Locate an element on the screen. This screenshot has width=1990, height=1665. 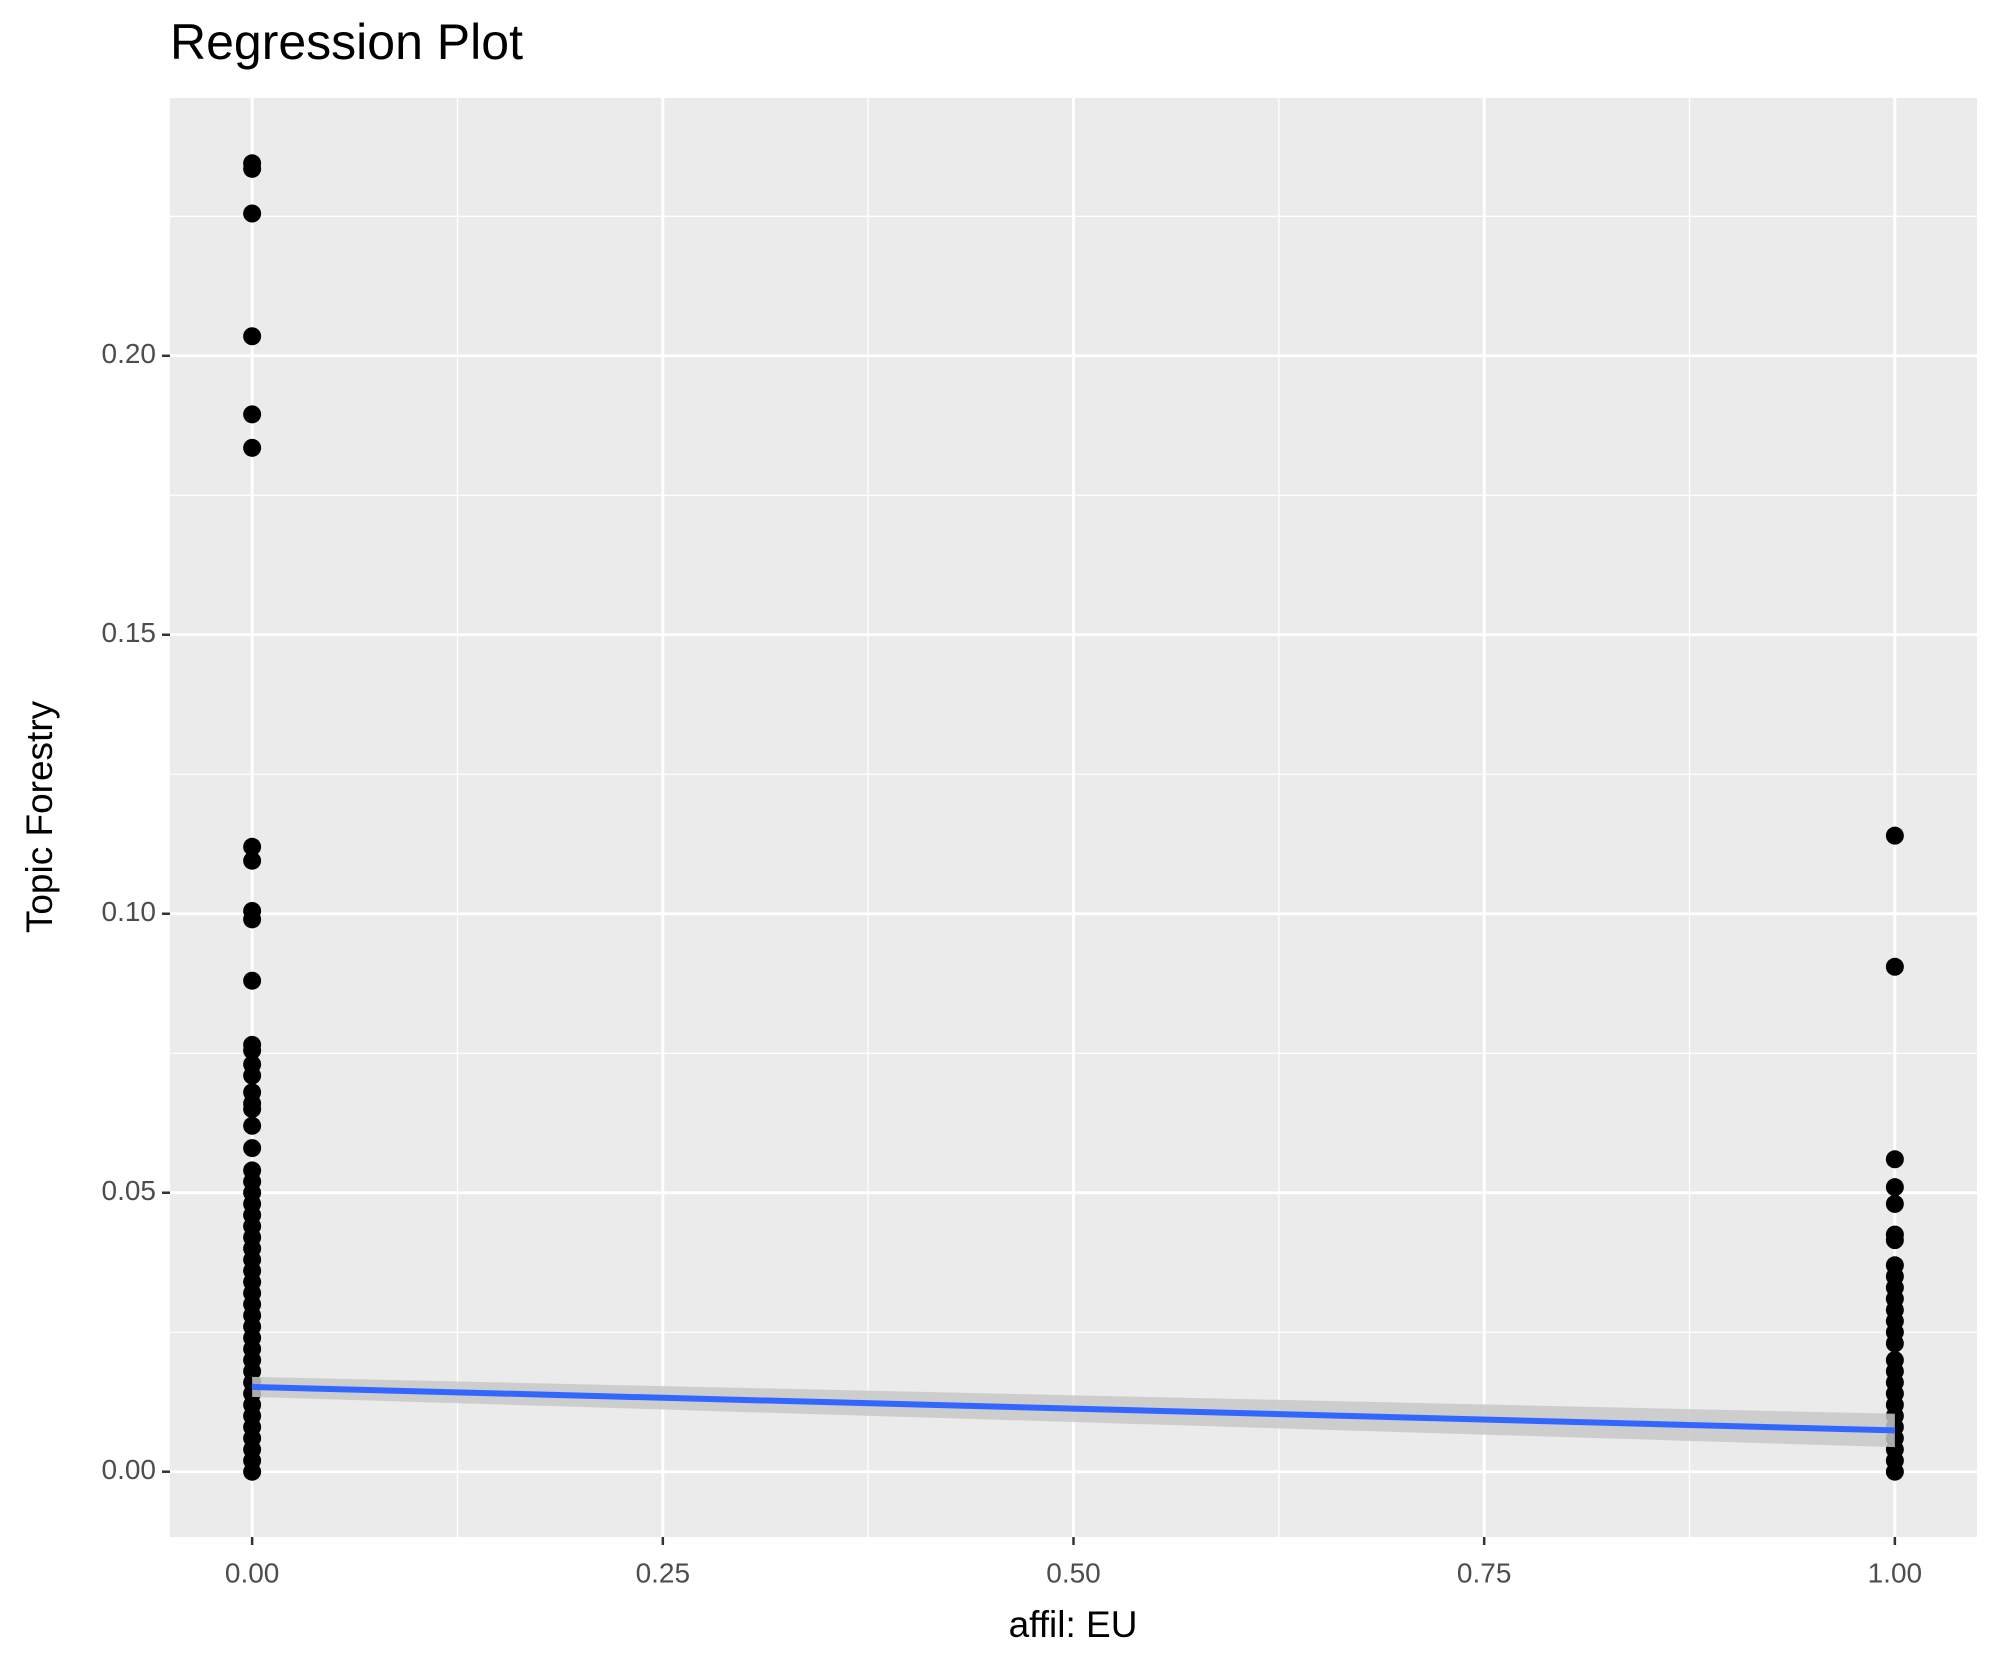
x-tick-label: 0.00 is located at coordinates (252, 1572).